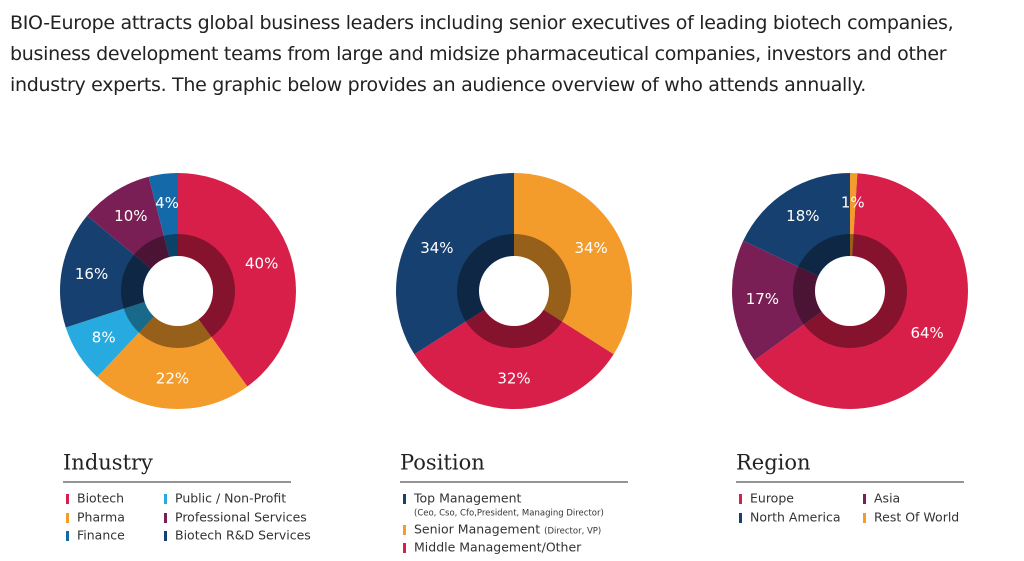 The height and width of the screenshot is (561, 1024). I want to click on legend-title: Industry, so click(108, 463).